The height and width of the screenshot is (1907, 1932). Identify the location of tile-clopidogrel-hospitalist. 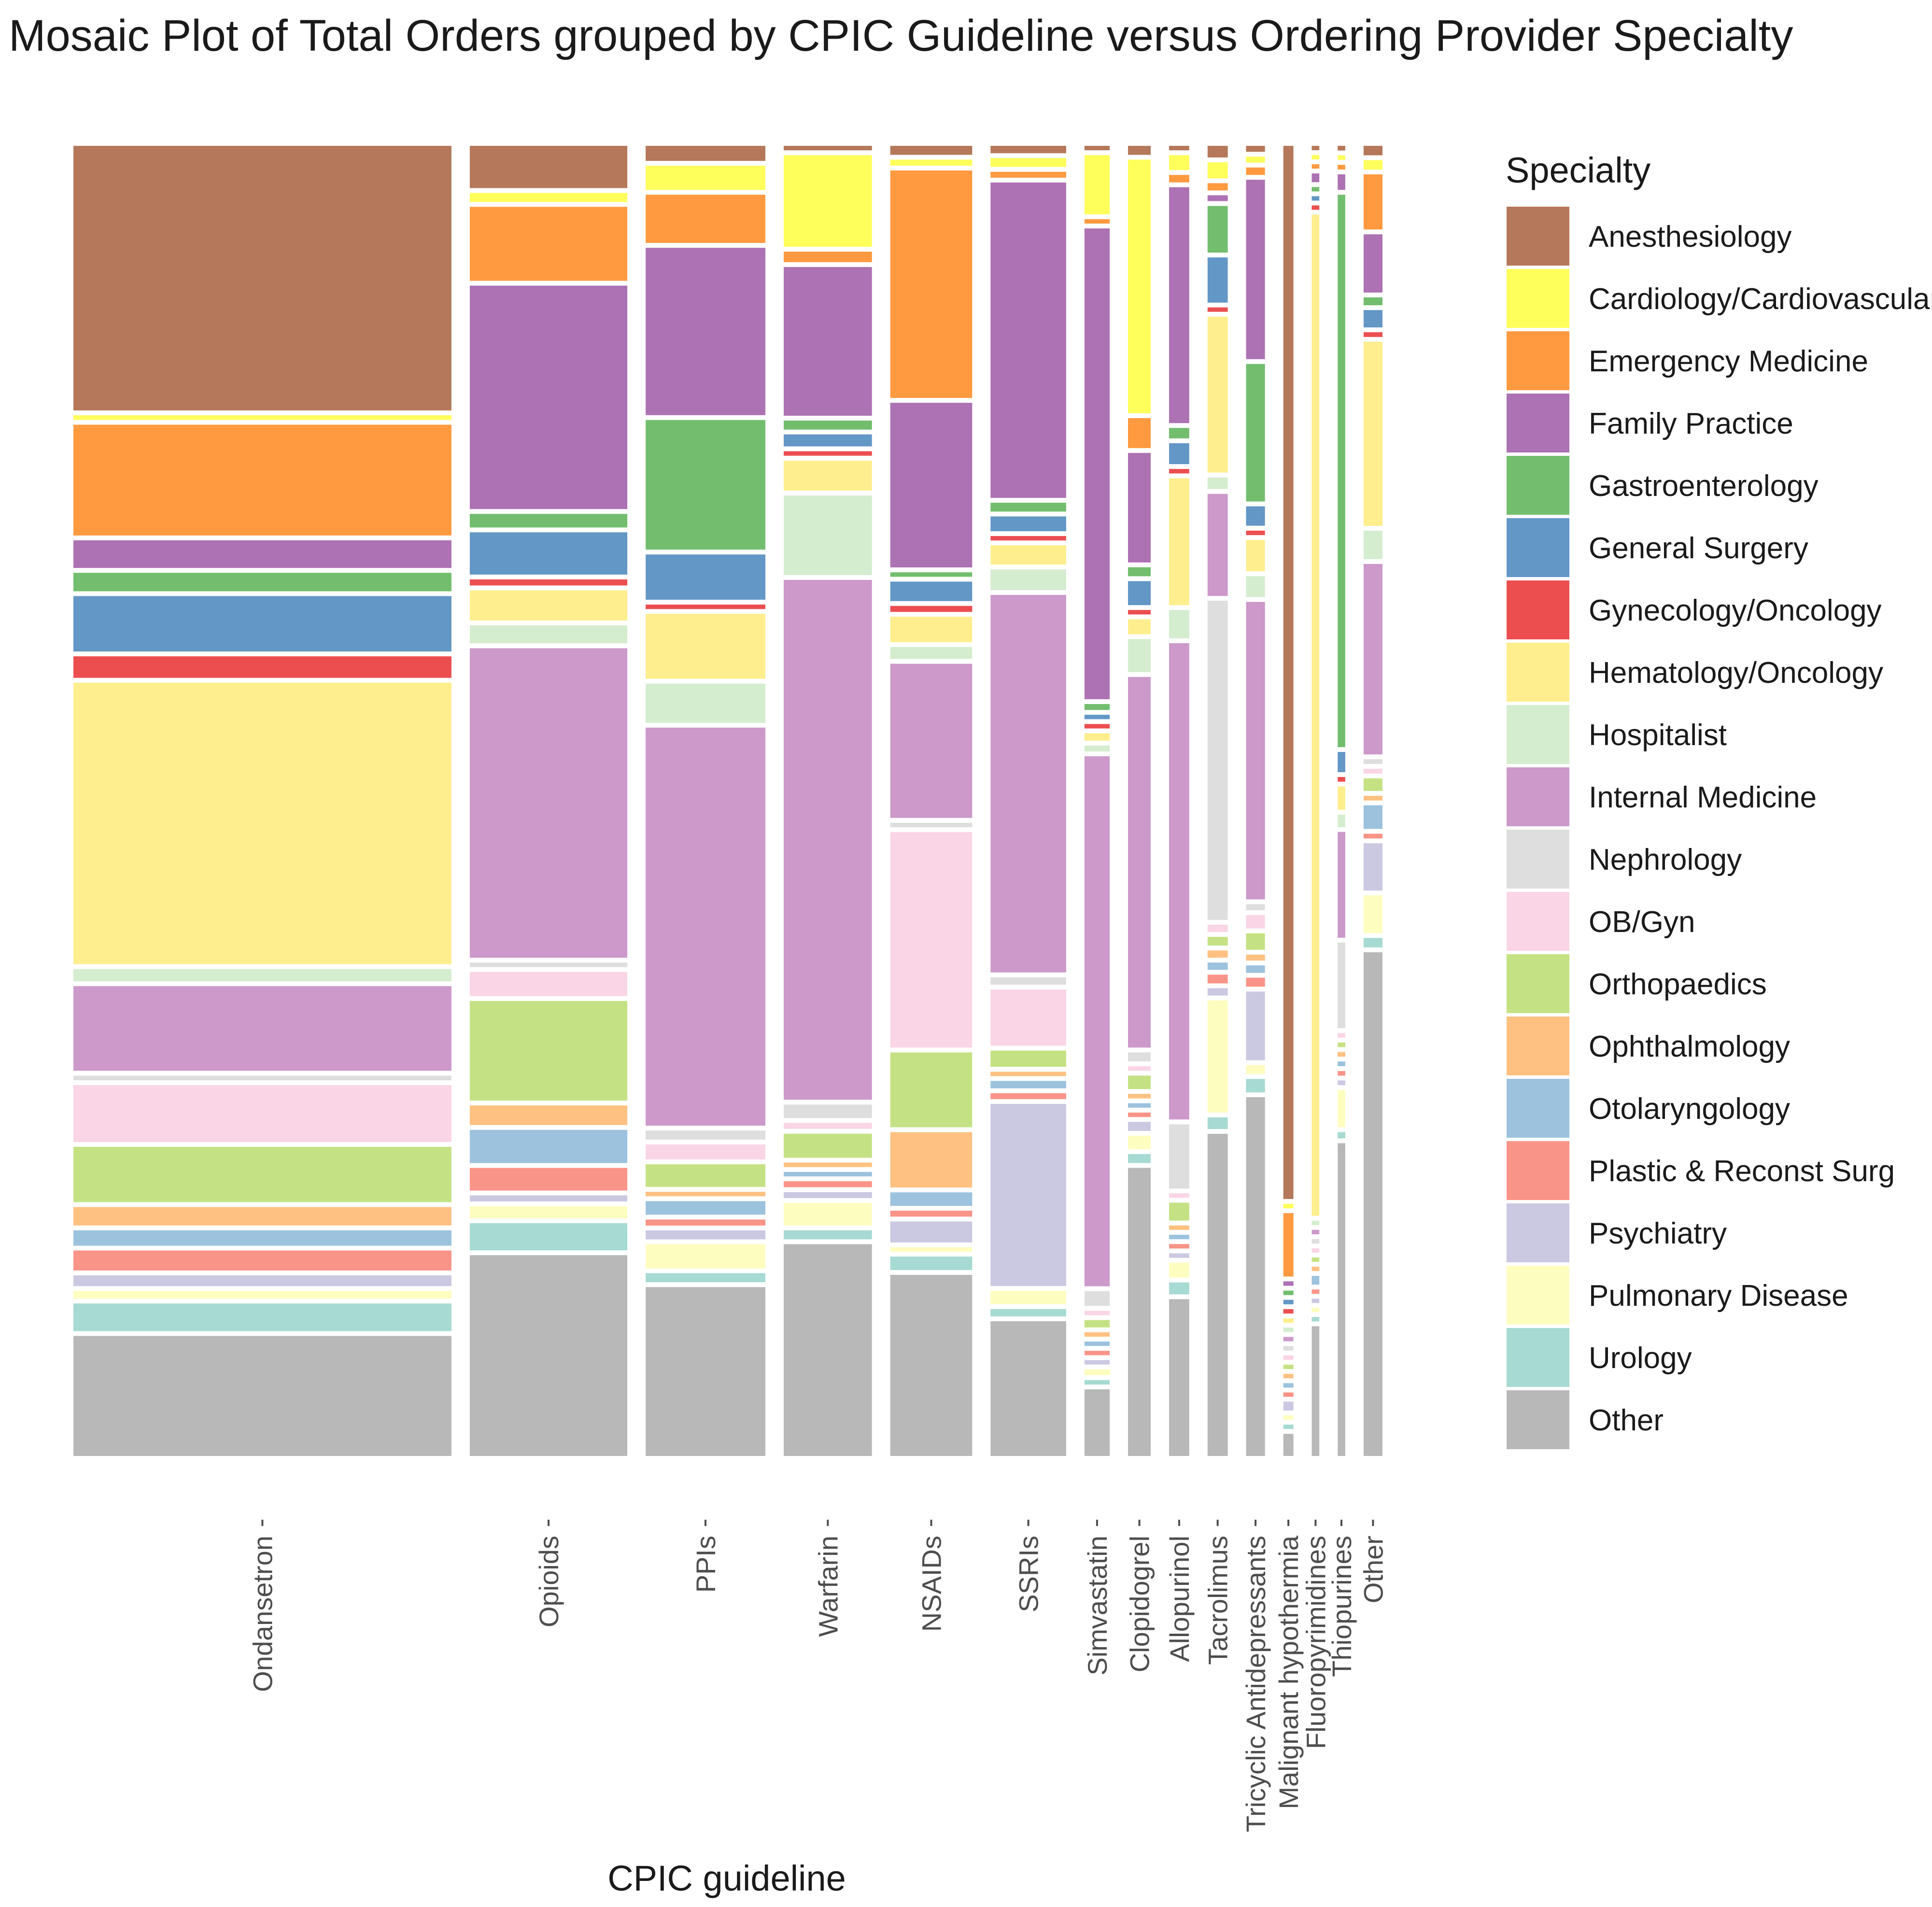
(1139, 655).